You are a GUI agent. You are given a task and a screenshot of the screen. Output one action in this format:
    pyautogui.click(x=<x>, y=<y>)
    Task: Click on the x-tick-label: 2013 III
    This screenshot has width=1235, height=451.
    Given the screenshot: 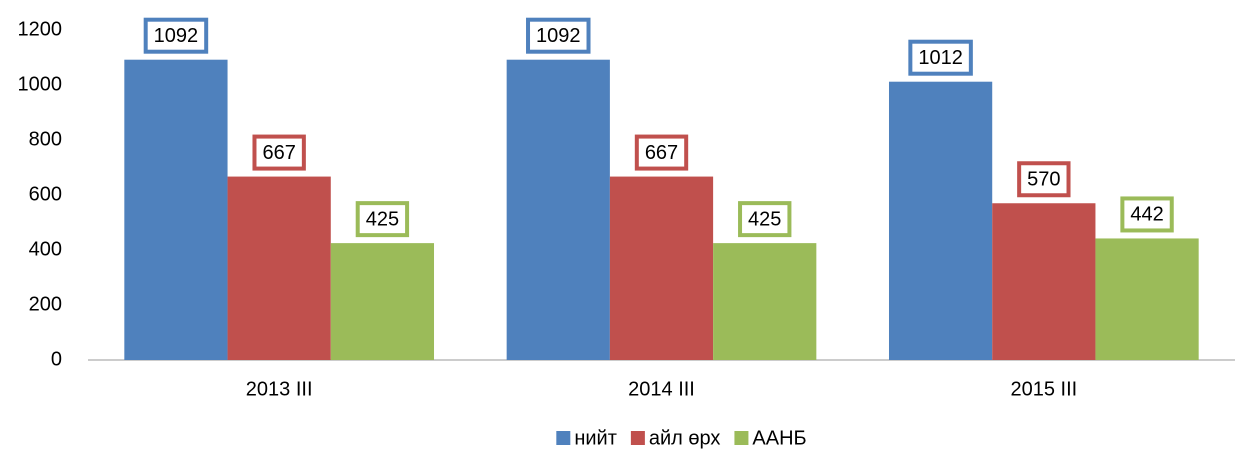 What is the action you would take?
    pyautogui.click(x=279, y=389)
    